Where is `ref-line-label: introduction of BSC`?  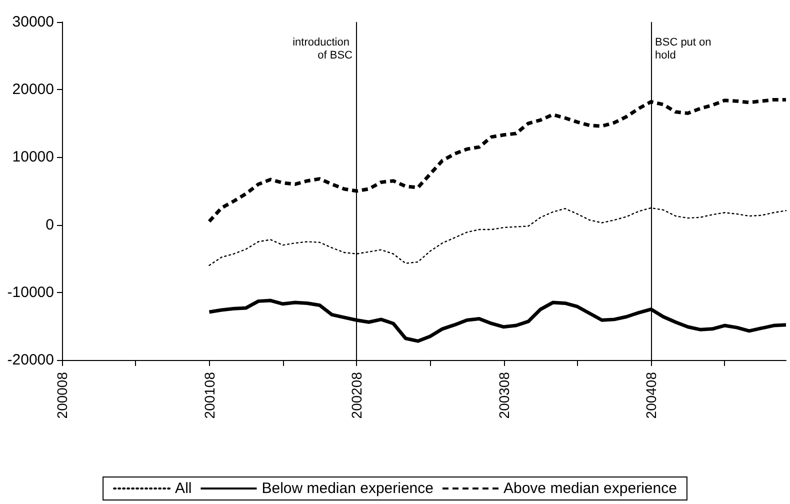 ref-line-label: introduction of BSC is located at coordinates (322, 49).